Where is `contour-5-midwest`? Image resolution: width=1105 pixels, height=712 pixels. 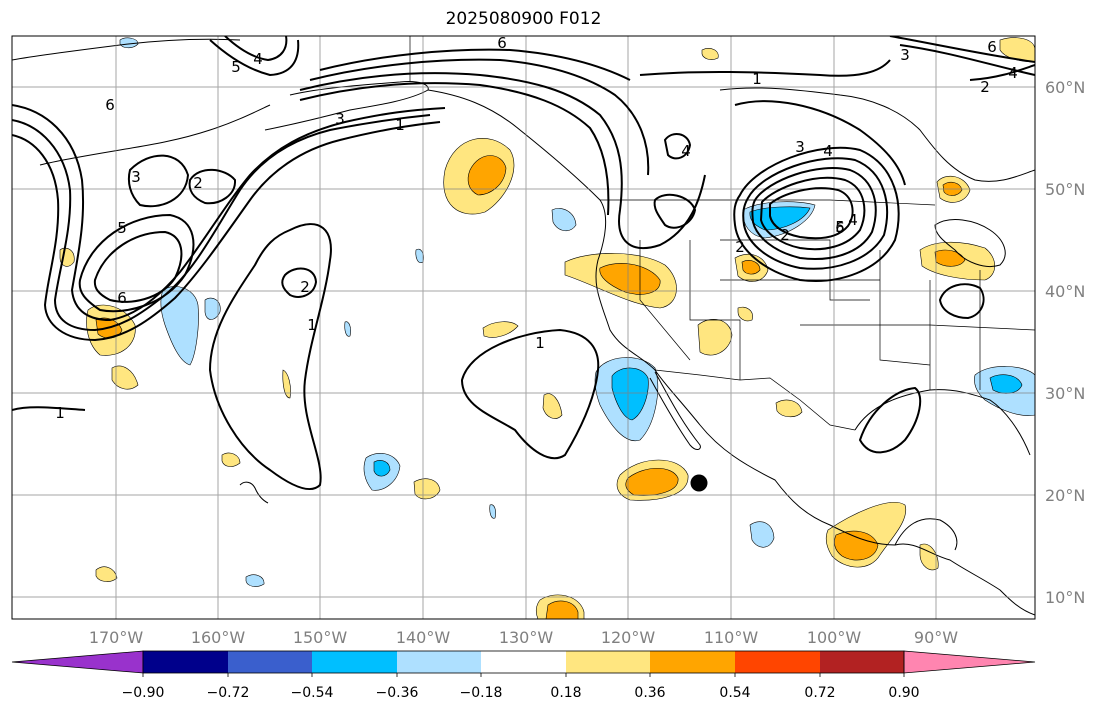 contour-5-midwest is located at coordinates (815, 213).